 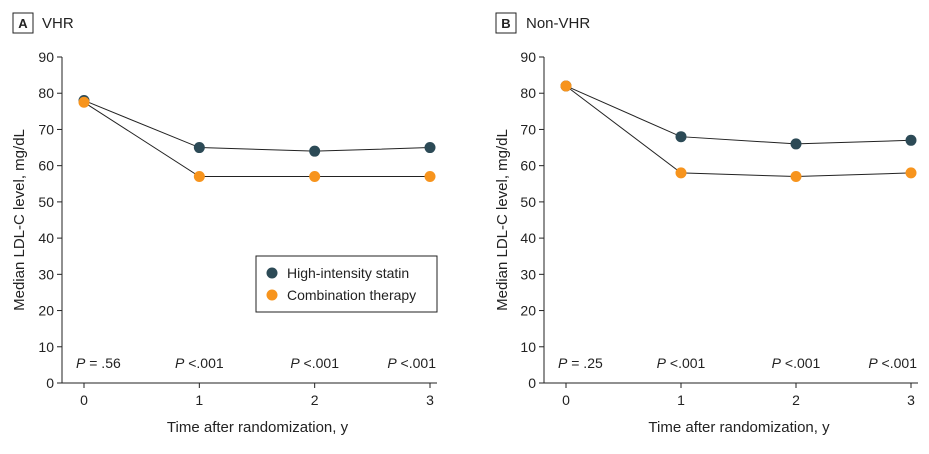 I want to click on p-value-label: P = .56, so click(x=98, y=363).